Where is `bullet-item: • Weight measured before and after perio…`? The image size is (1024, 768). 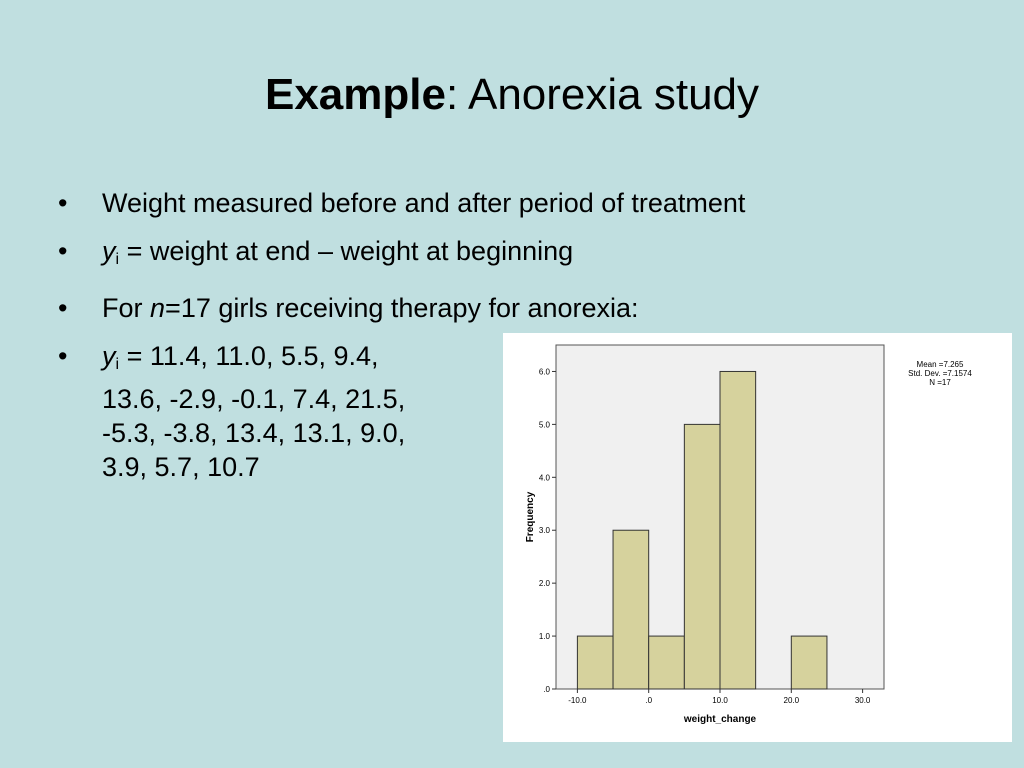 bullet-item: • Weight measured before and after perio… is located at coordinates (508, 203).